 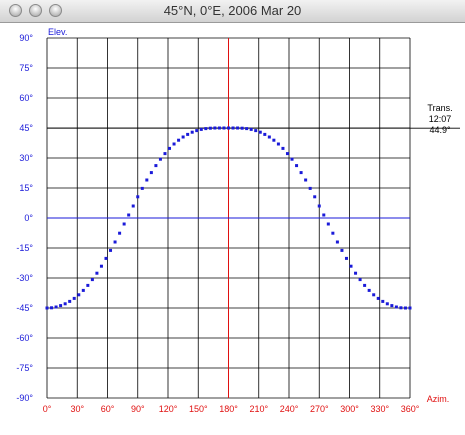 What do you see at coordinates (228, 409) in the screenshot?
I see `x-tick-label: 180°` at bounding box center [228, 409].